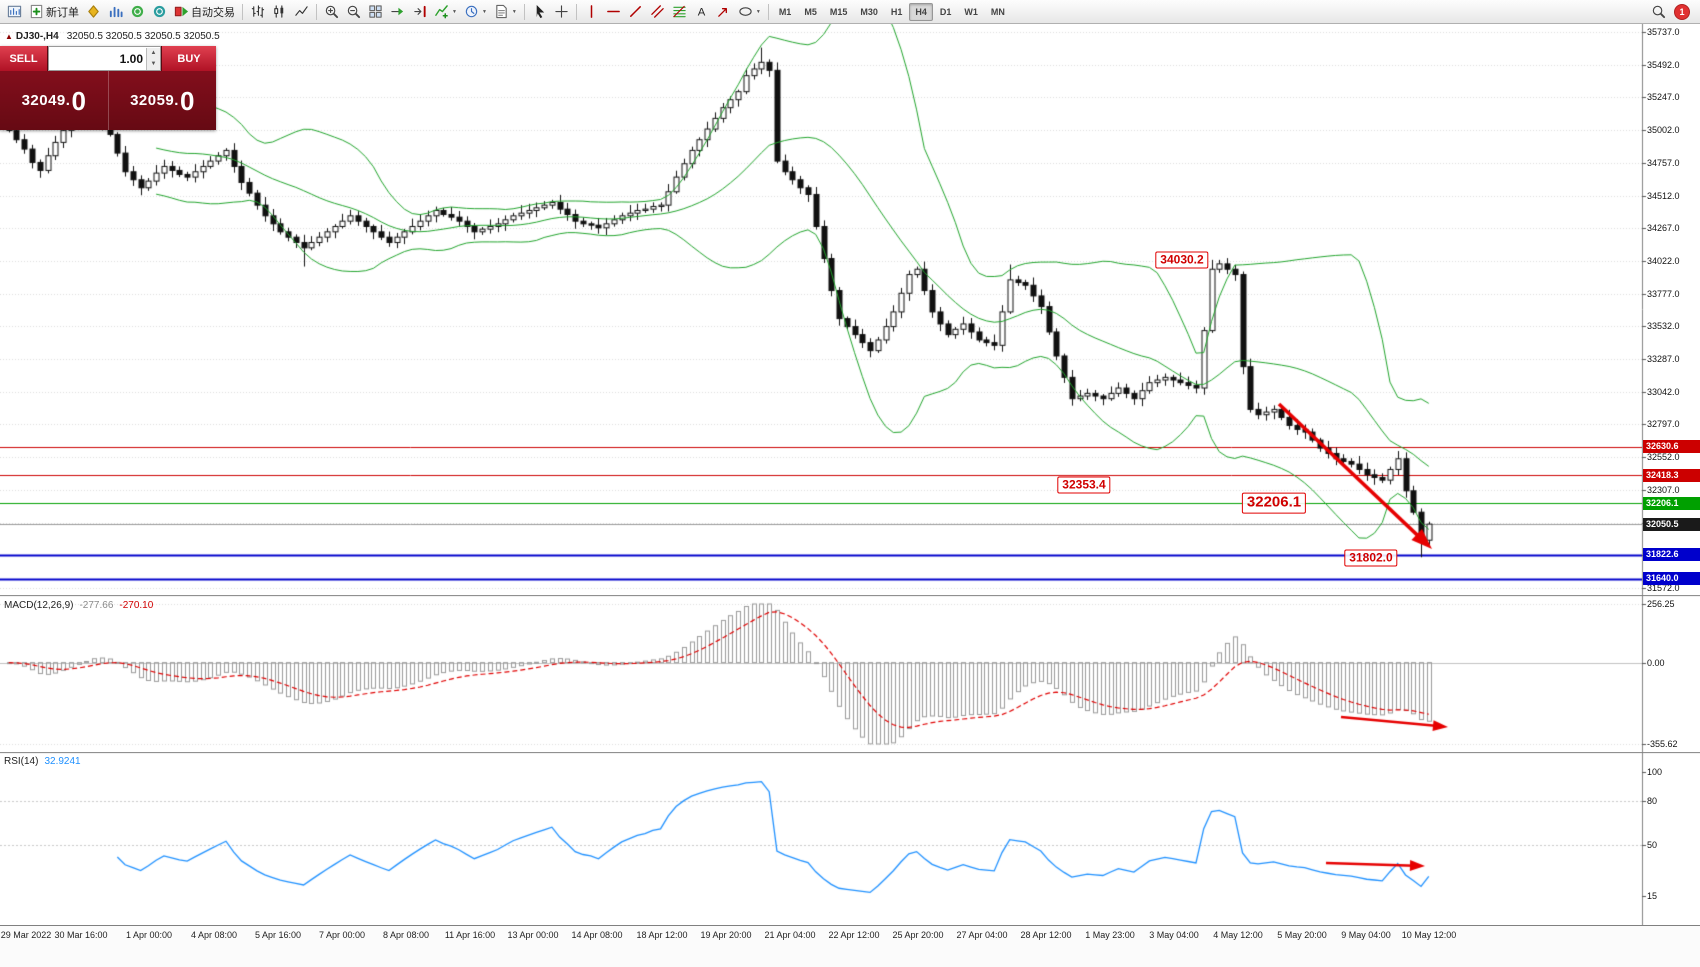 Image resolution: width=1700 pixels, height=967 pixels. What do you see at coordinates (159, 12) in the screenshot?
I see `community-button` at bounding box center [159, 12].